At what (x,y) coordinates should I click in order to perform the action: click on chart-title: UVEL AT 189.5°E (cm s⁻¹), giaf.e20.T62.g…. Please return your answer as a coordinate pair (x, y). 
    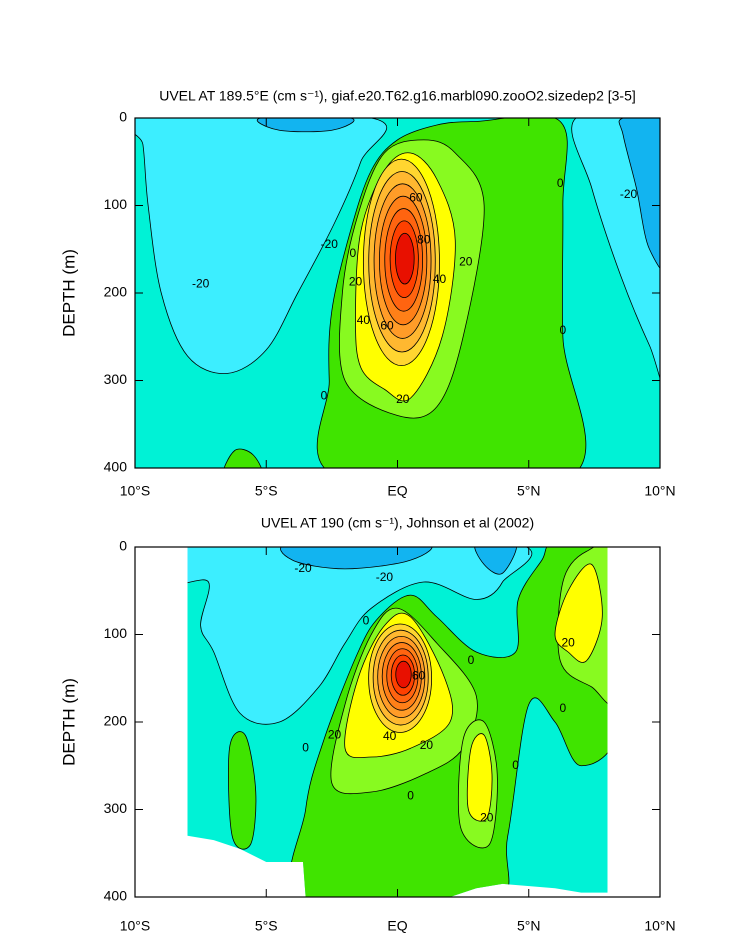
    Looking at the image, I should click on (397, 96).